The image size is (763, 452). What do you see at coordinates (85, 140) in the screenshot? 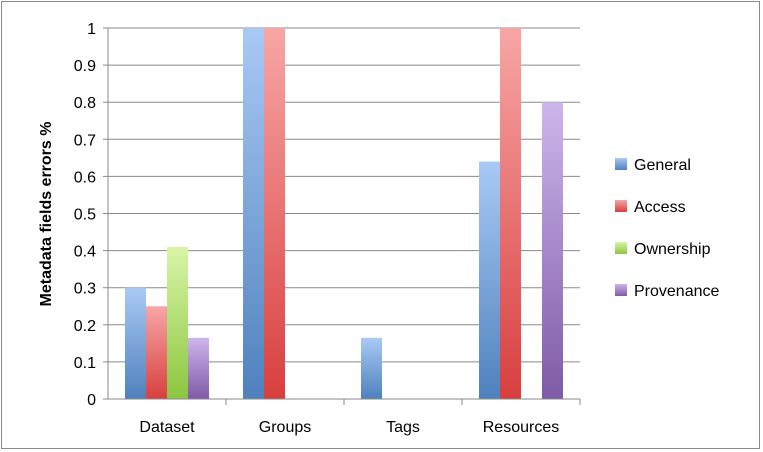
I see `y-tick-label: 0.7` at bounding box center [85, 140].